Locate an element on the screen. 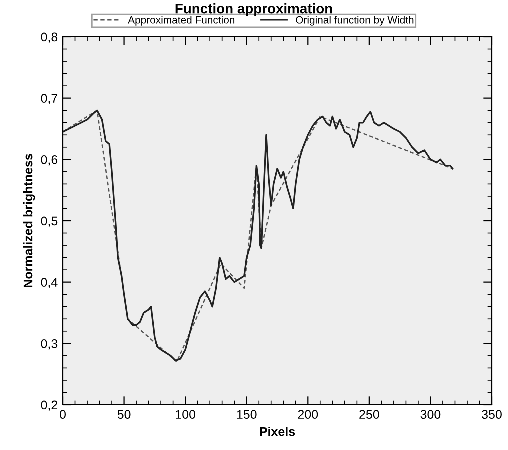 The width and height of the screenshot is (508, 450). x-tick-label: 100 is located at coordinates (186, 415).